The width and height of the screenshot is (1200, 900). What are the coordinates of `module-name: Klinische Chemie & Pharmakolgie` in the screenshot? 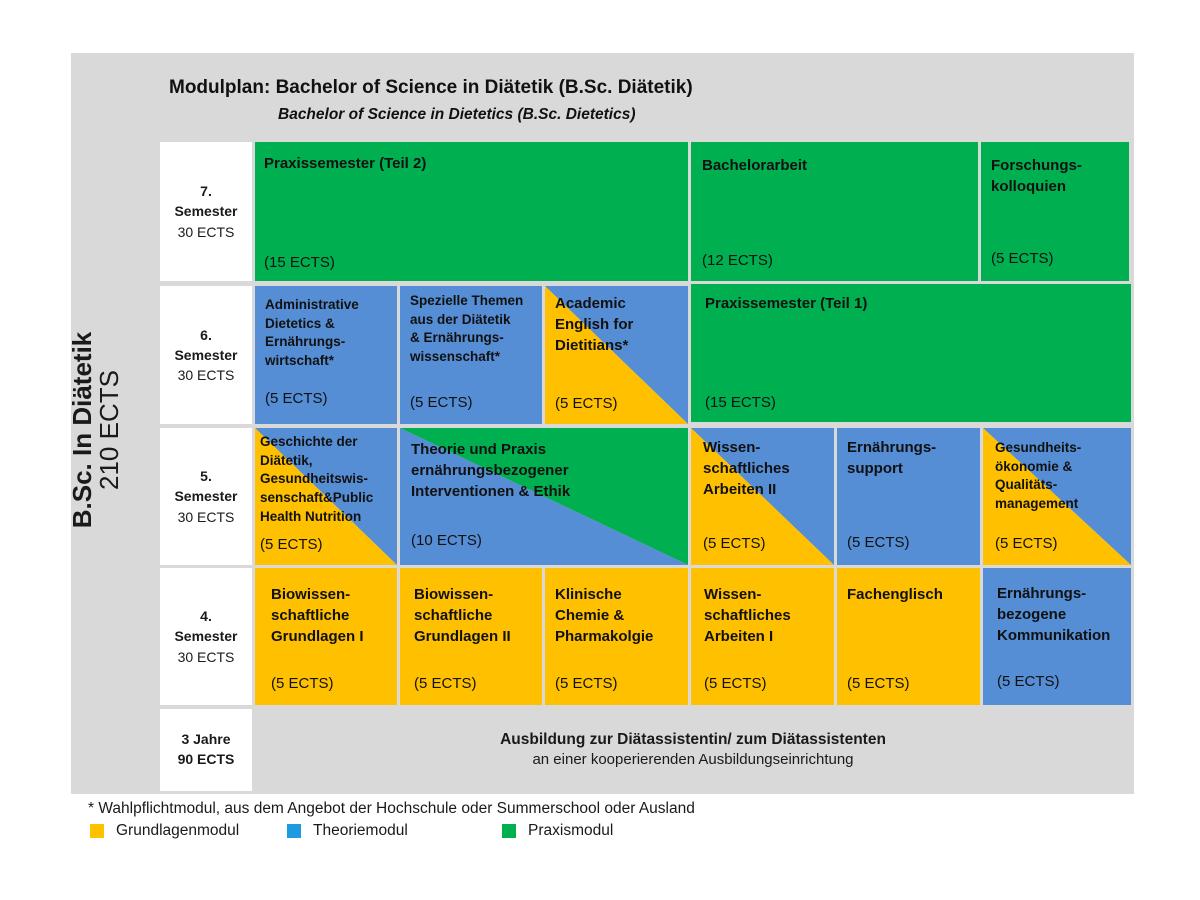 It's located at (604, 615).